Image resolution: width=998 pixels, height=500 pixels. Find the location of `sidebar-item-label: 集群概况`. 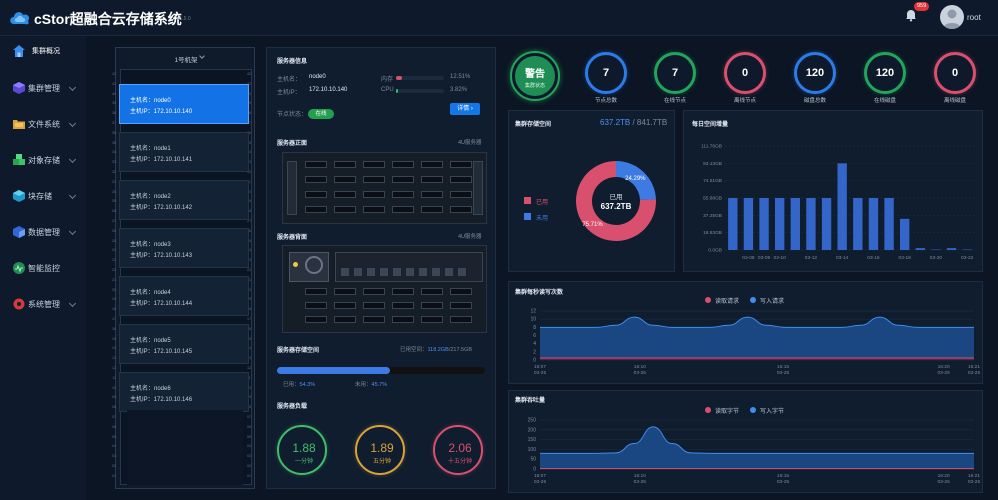

sidebar-item-label: 集群概况 is located at coordinates (46, 51).